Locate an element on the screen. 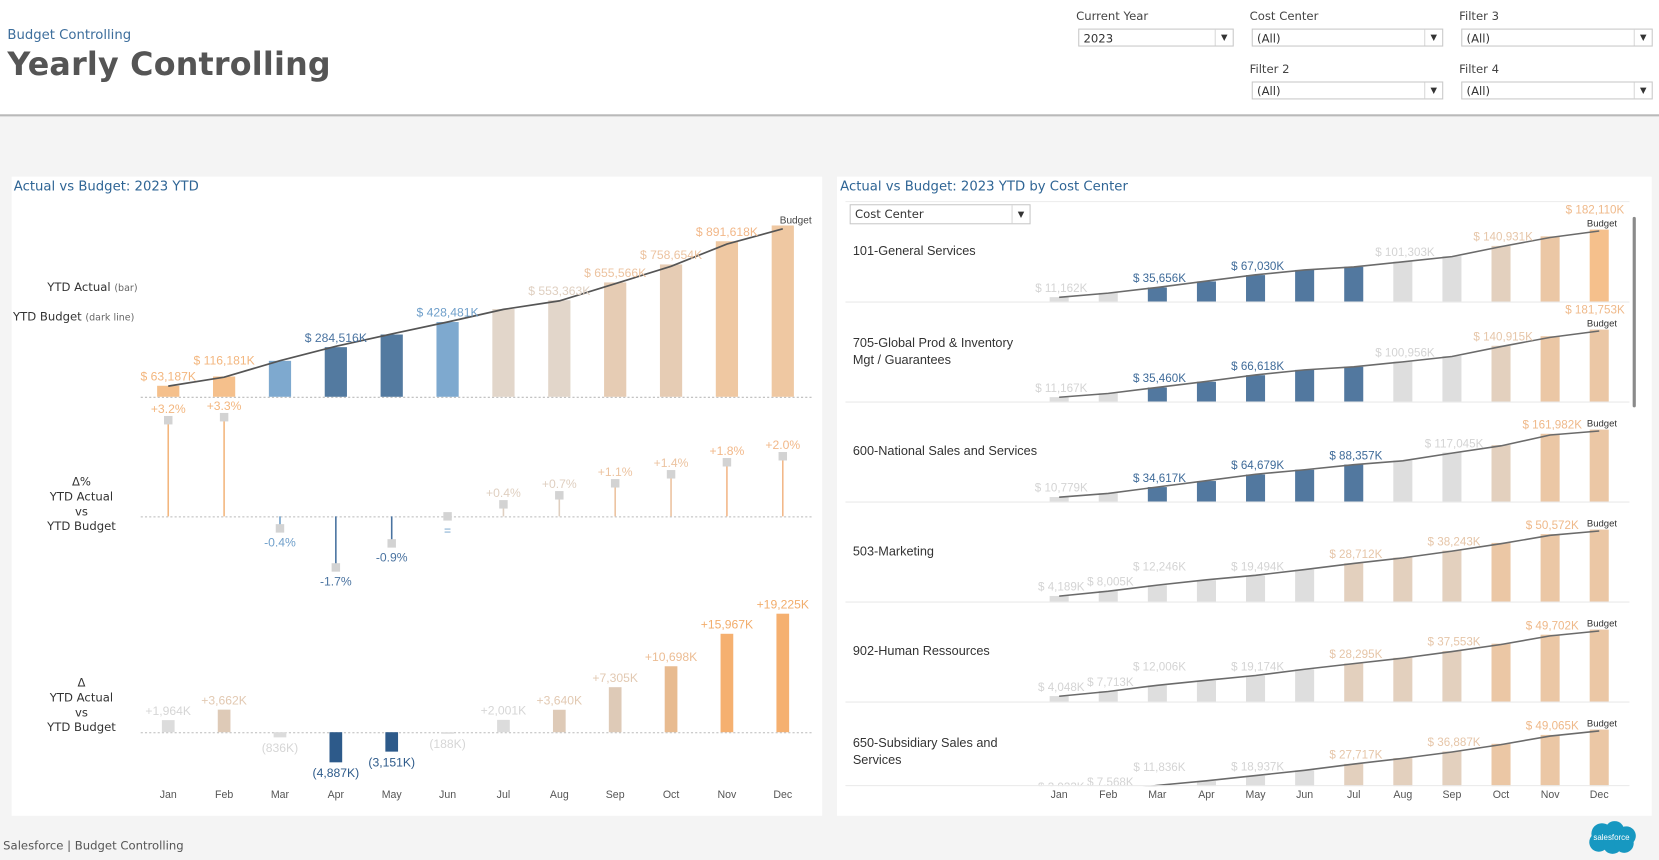 The width and height of the screenshot is (1659, 860). legend-budget: YTD Budget (dark line) is located at coordinates (73, 318).